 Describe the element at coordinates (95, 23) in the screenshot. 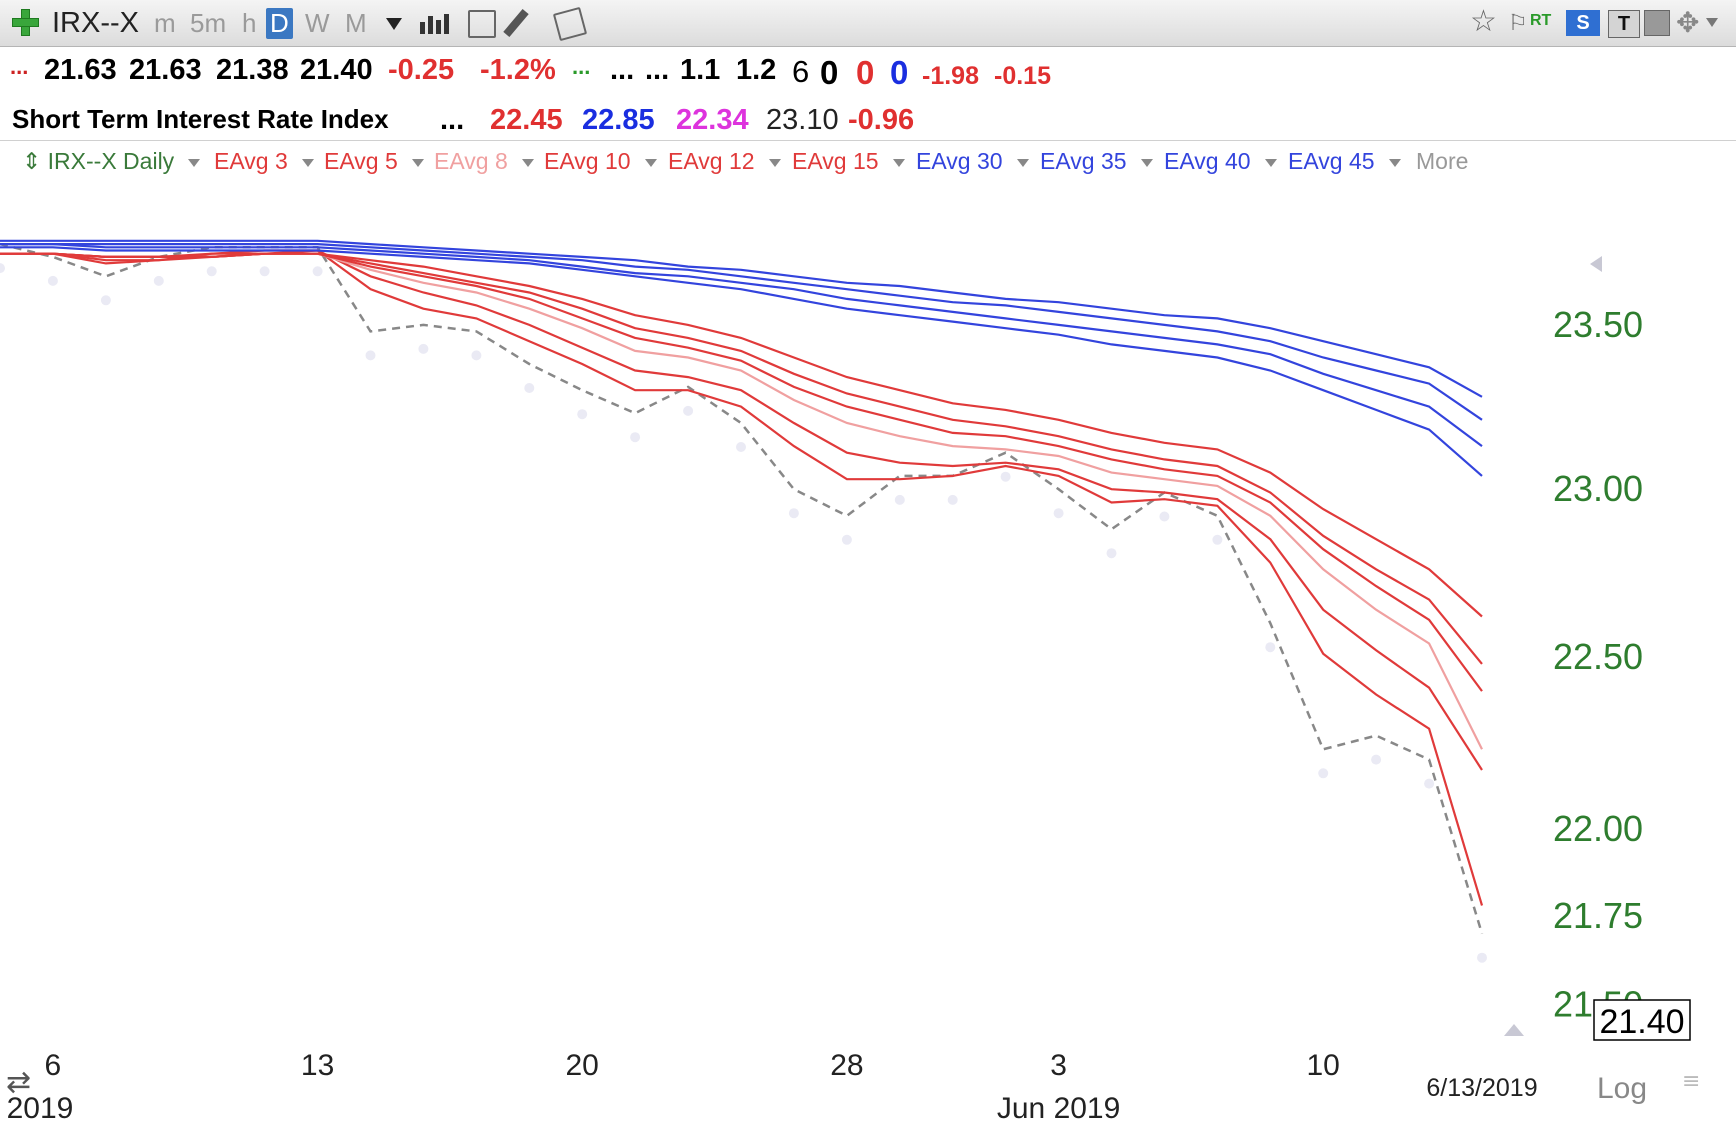

I see `symbol-label: IRX--X` at that location.